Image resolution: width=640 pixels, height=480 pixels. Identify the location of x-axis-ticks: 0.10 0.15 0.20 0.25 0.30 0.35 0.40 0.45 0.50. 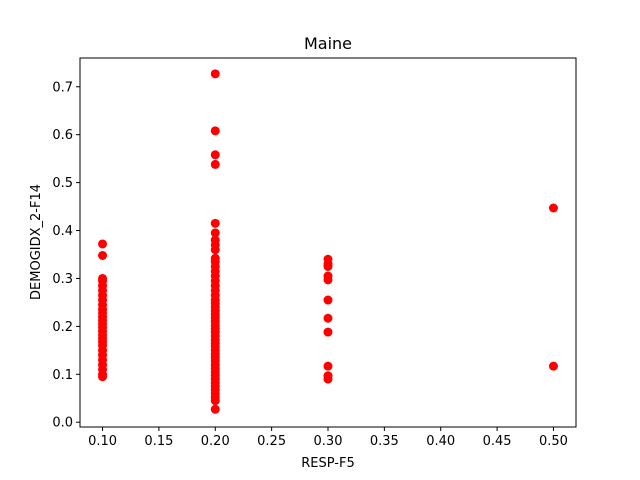
(328, 438).